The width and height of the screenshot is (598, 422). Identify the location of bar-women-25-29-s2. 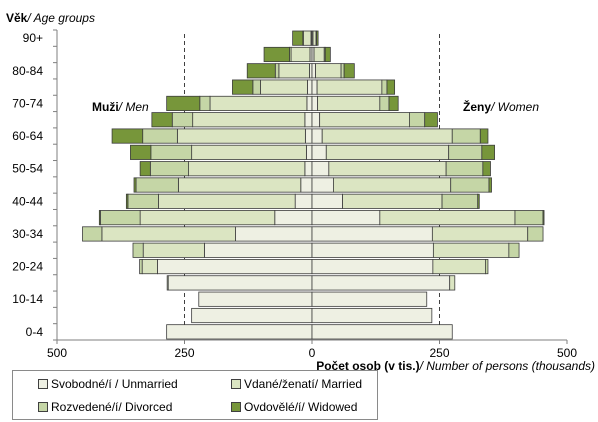
(514, 250).